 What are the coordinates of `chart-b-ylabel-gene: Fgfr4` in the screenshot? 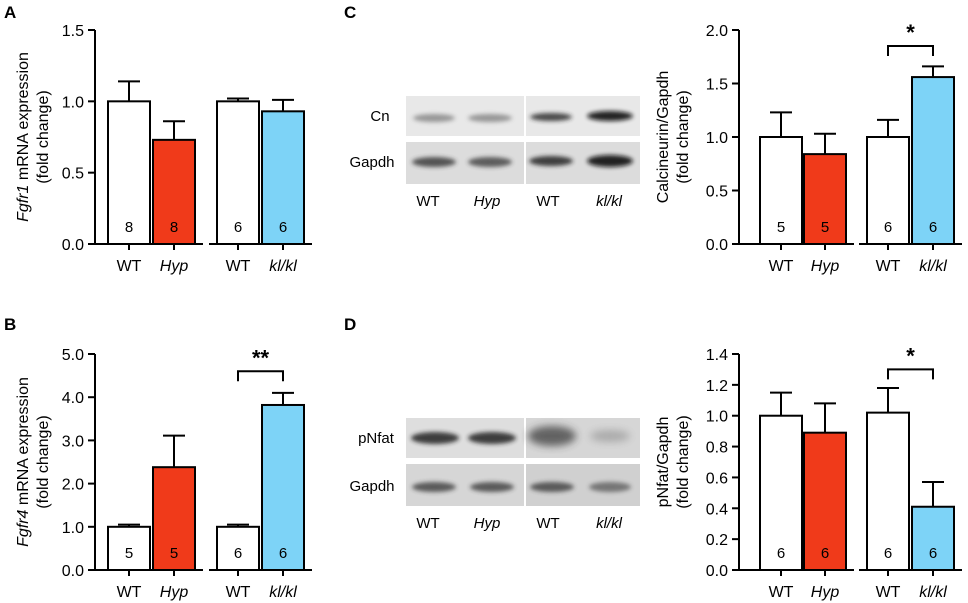 It's located at (23, 527).